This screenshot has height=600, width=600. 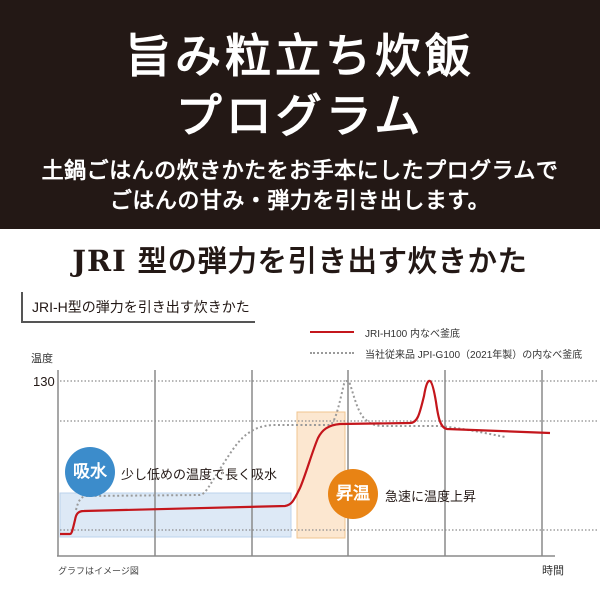 What do you see at coordinates (353, 494) in the screenshot?
I see `heating-badge: 昇温` at bounding box center [353, 494].